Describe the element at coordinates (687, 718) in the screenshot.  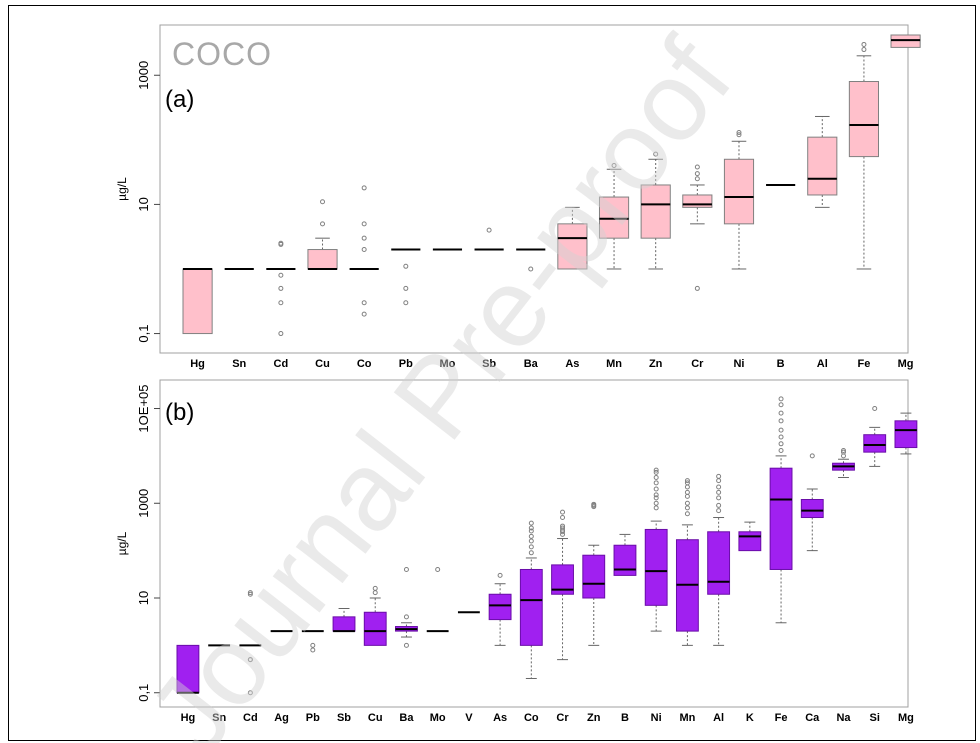
I see `x-tick-label: Mn` at that location.